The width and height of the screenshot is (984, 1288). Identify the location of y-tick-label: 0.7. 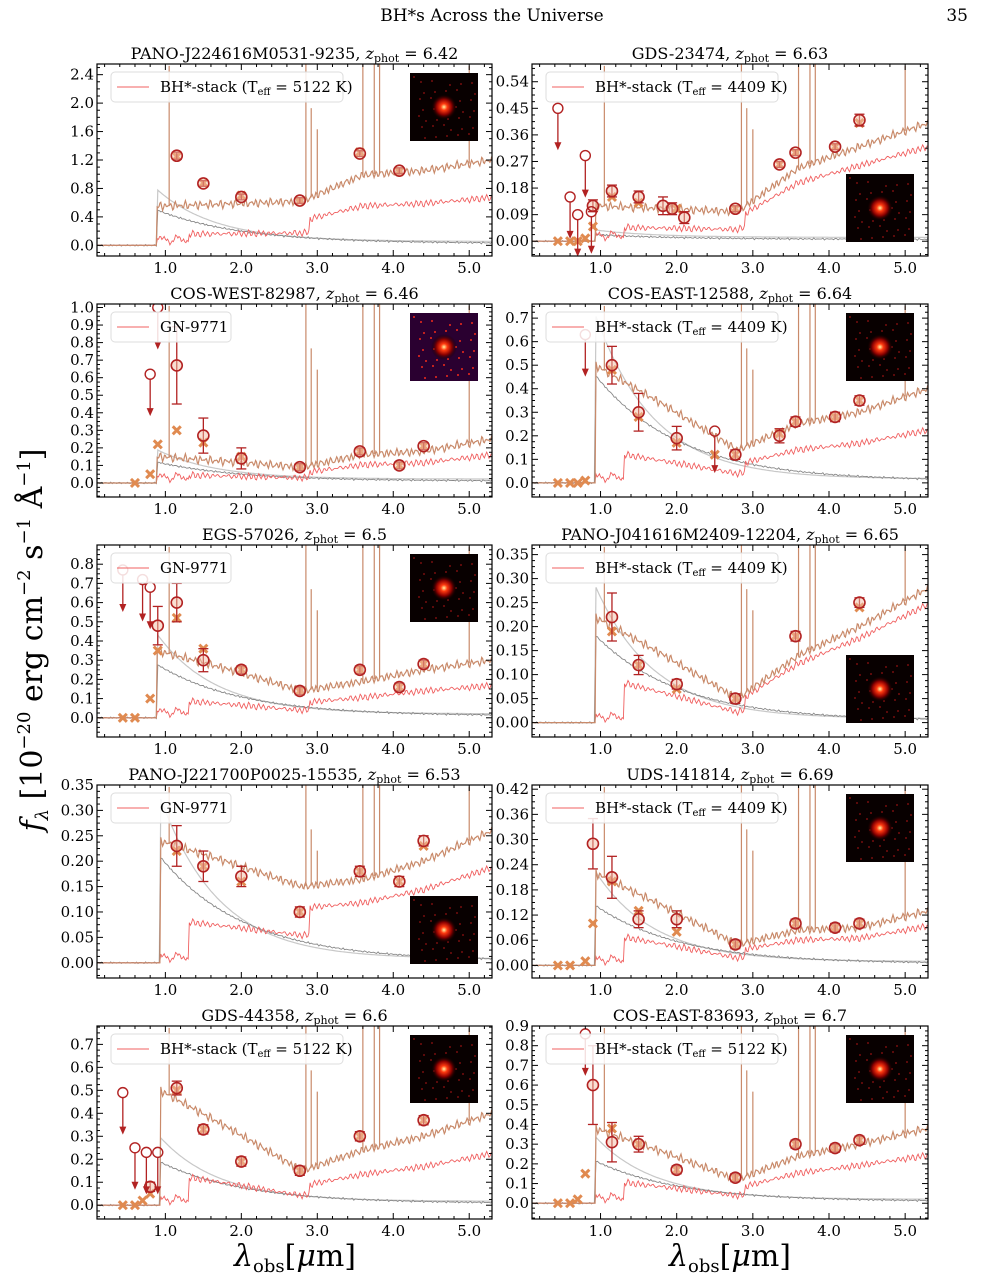
(517, 1065).